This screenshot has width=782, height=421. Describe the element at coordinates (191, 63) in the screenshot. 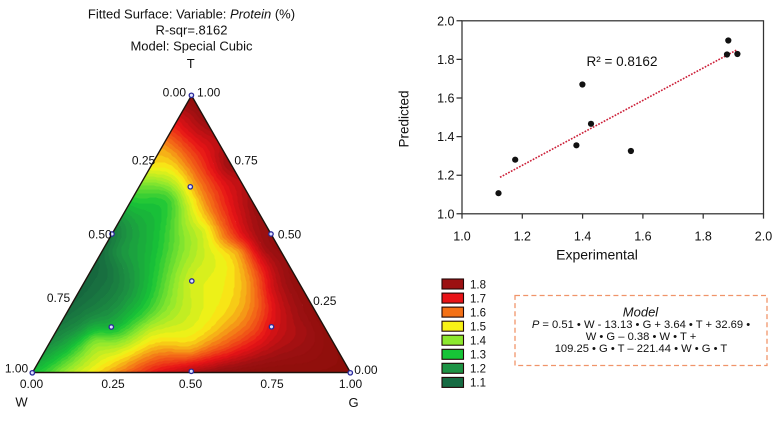

I see `svg-text: T` at that location.